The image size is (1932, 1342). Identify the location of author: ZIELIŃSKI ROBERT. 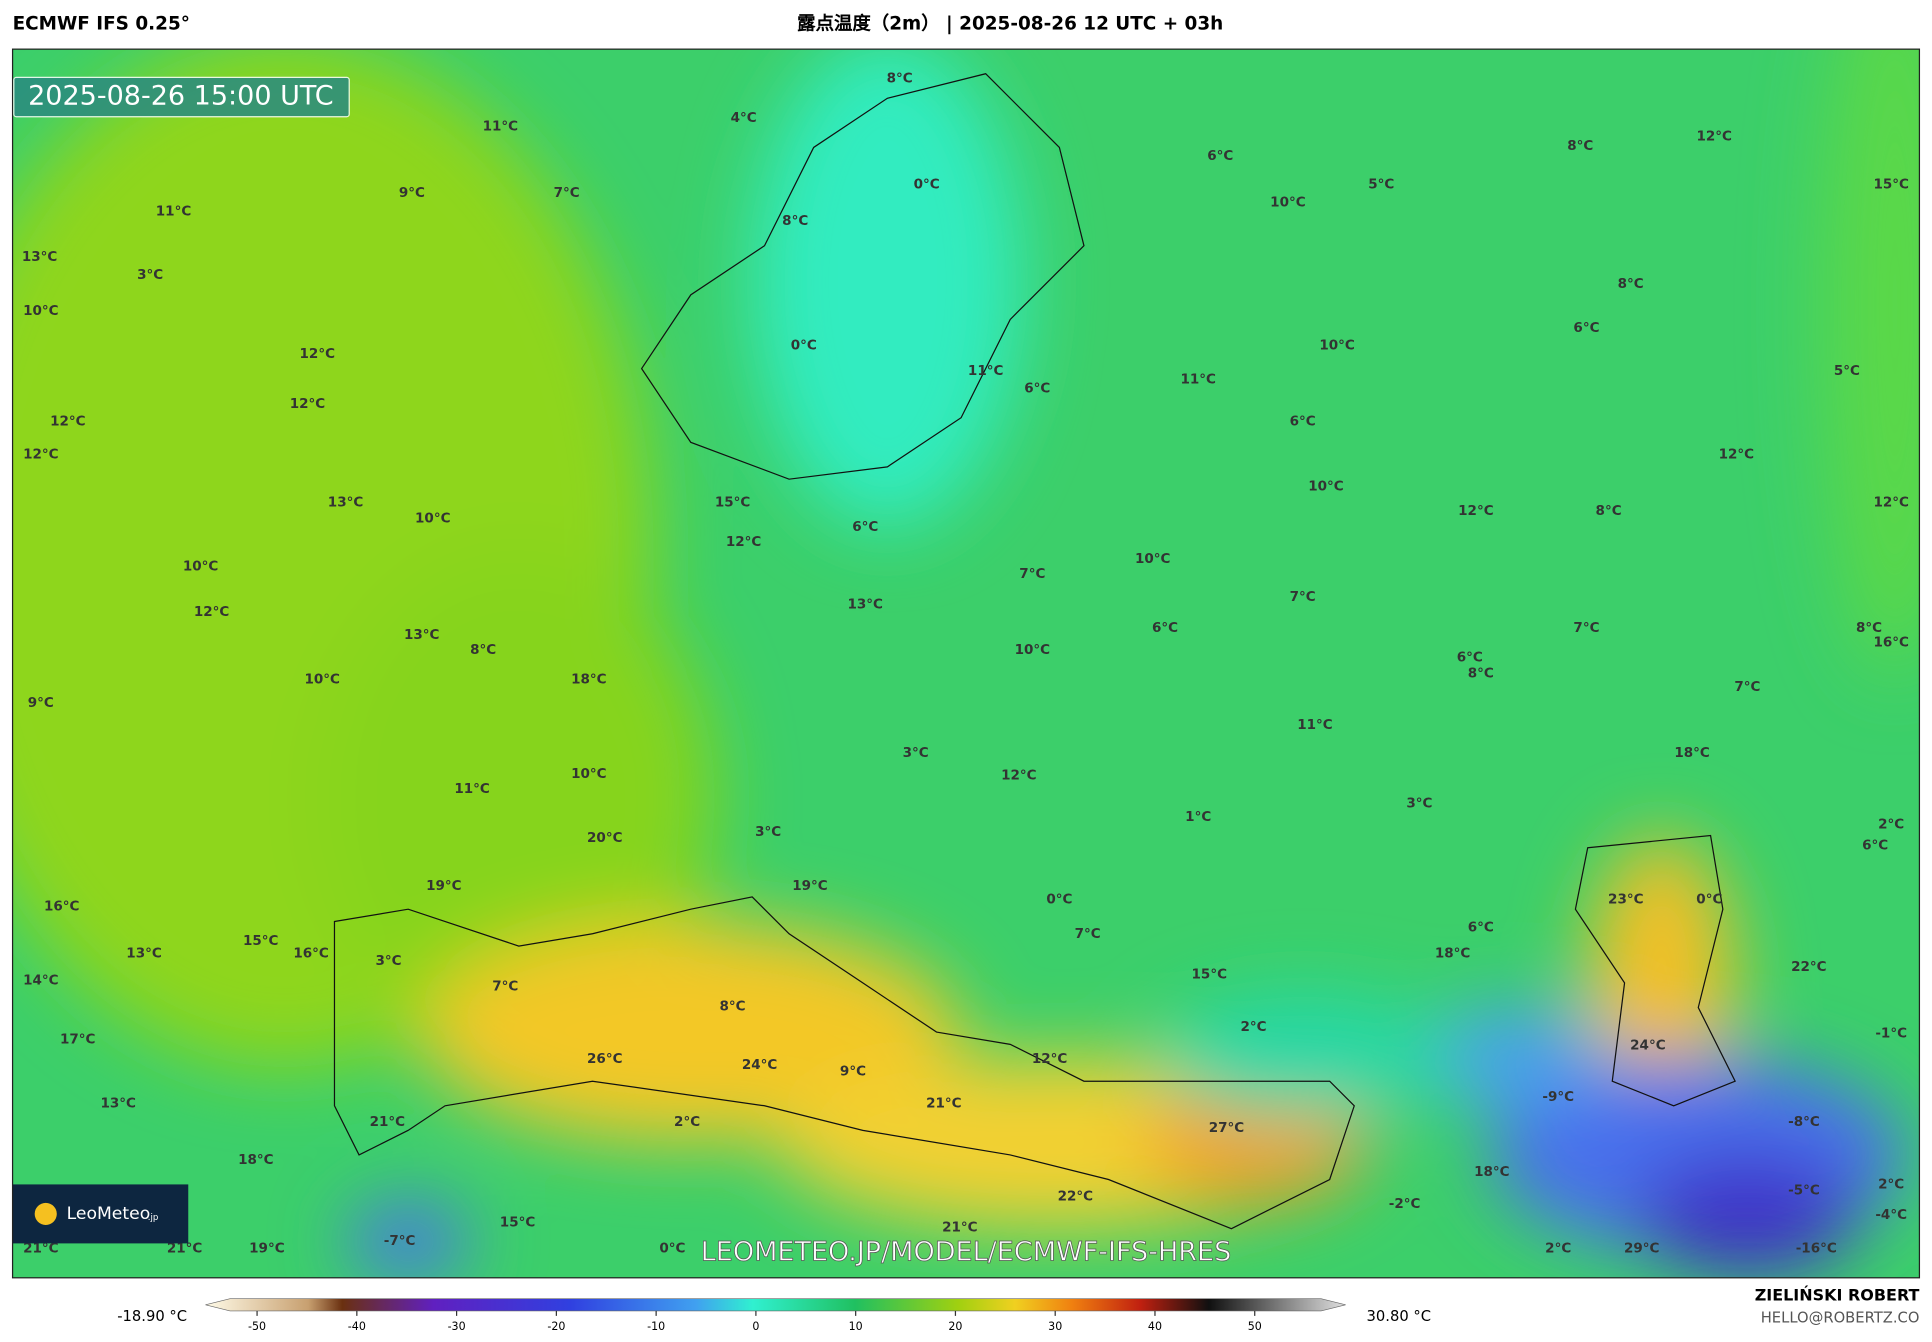
(1837, 1295).